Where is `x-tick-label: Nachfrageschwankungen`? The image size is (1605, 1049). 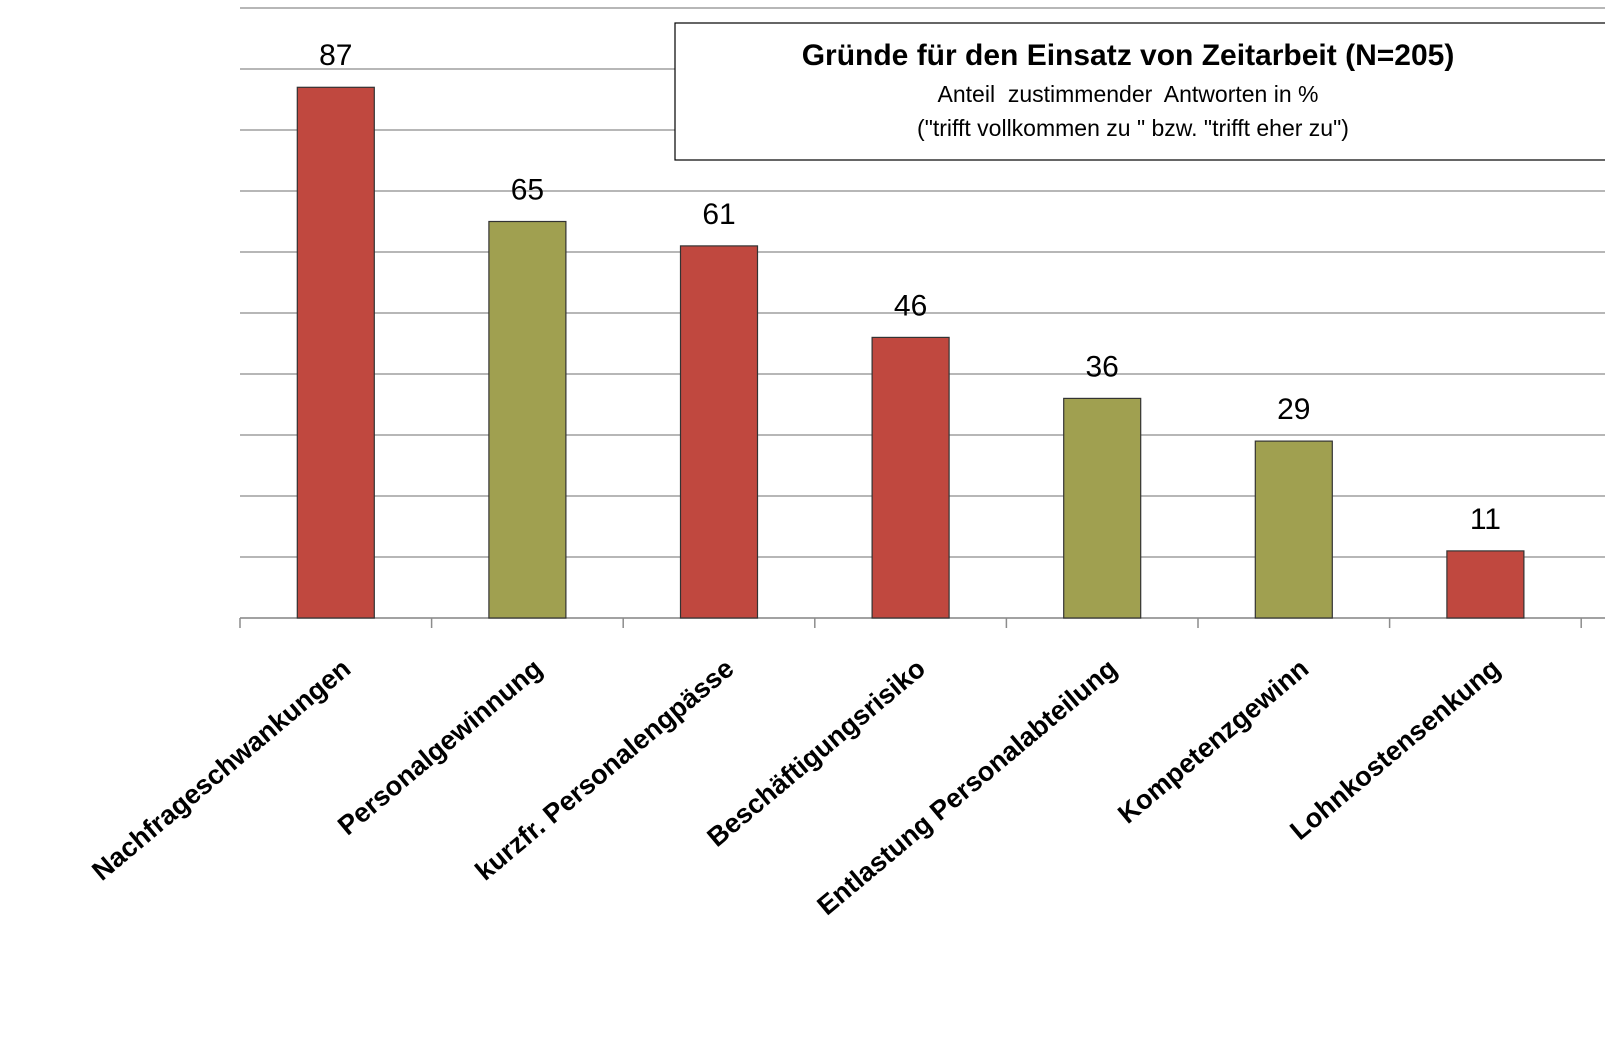 x-tick-label: Nachfrageschwankungen is located at coordinates (221, 769).